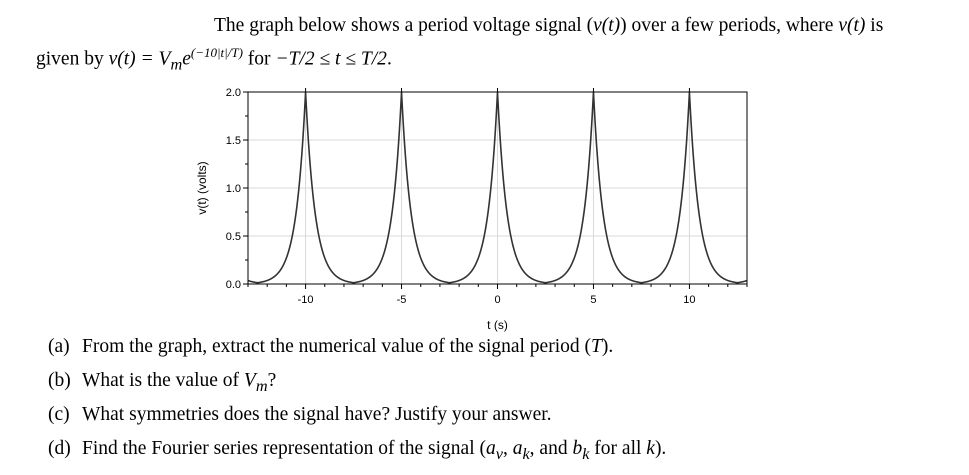 The height and width of the screenshot is (475, 969). Describe the element at coordinates (233, 189) in the screenshot. I see `y-tick-label: 1.0` at that location.